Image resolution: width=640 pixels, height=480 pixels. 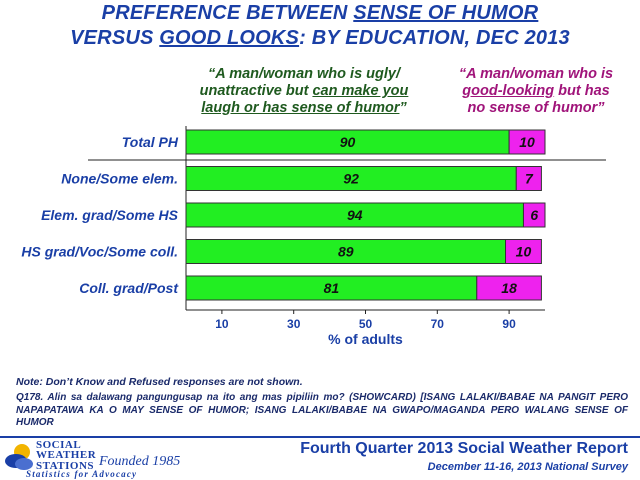 I want to click on category-label: Coll. grad/Post, so click(x=129, y=288).